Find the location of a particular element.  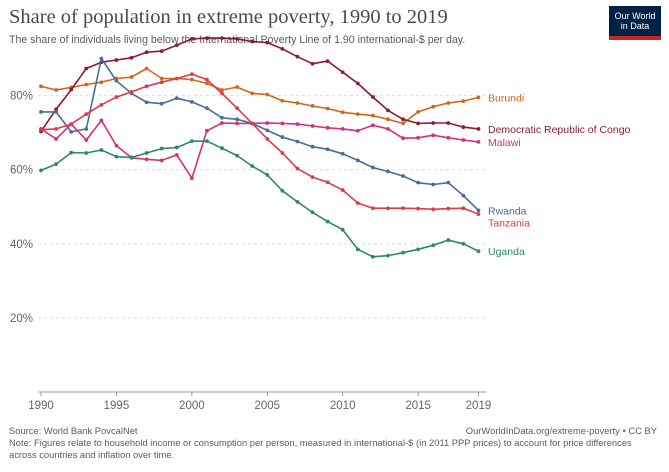

series-line-democratic-republic-of-congo is located at coordinates (259, 84).